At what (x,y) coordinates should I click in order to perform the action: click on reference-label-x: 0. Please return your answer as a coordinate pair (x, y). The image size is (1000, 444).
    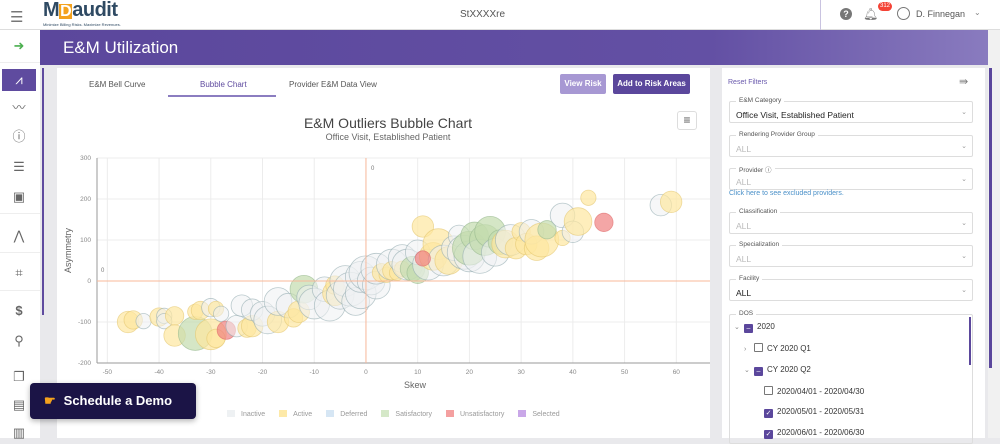
    Looking at the image, I should click on (373, 169).